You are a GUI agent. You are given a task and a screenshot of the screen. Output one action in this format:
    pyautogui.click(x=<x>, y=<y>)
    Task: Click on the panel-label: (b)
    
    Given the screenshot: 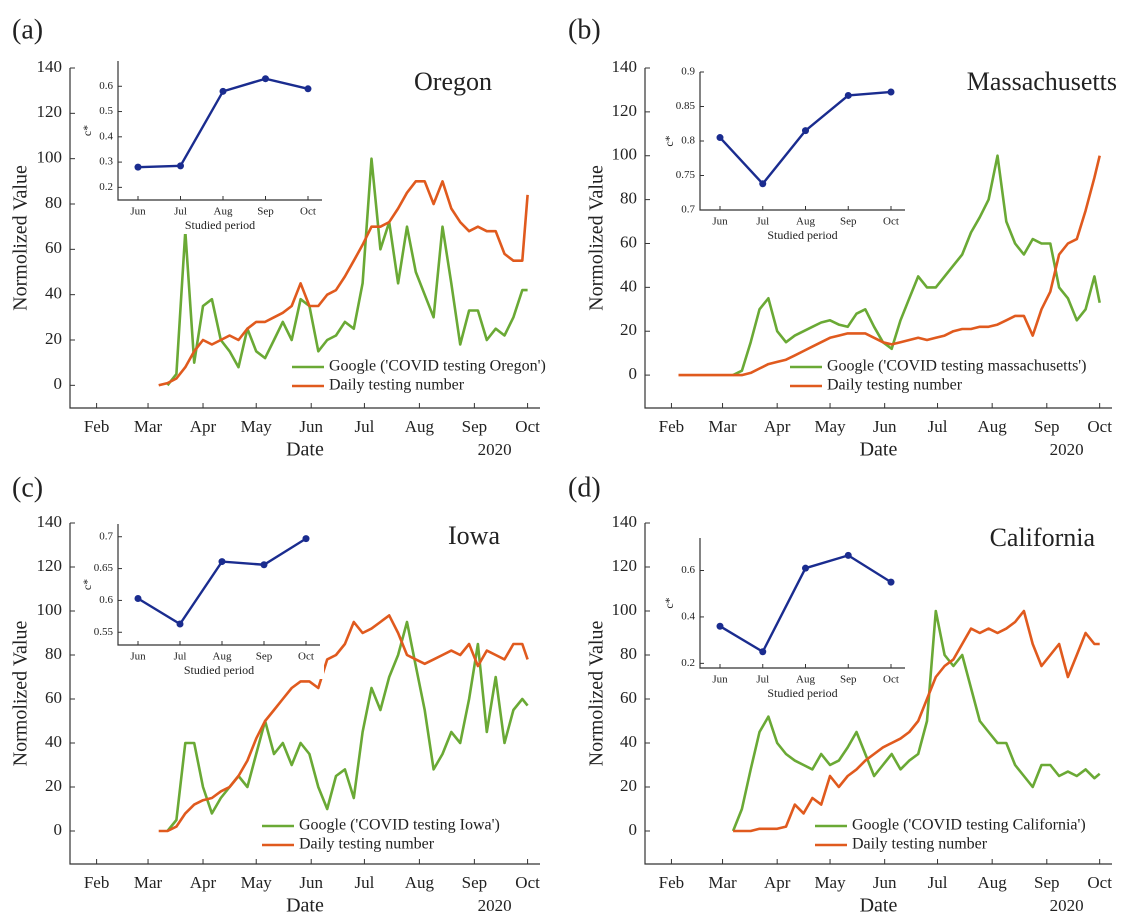 What is the action you would take?
    pyautogui.click(x=584, y=29)
    